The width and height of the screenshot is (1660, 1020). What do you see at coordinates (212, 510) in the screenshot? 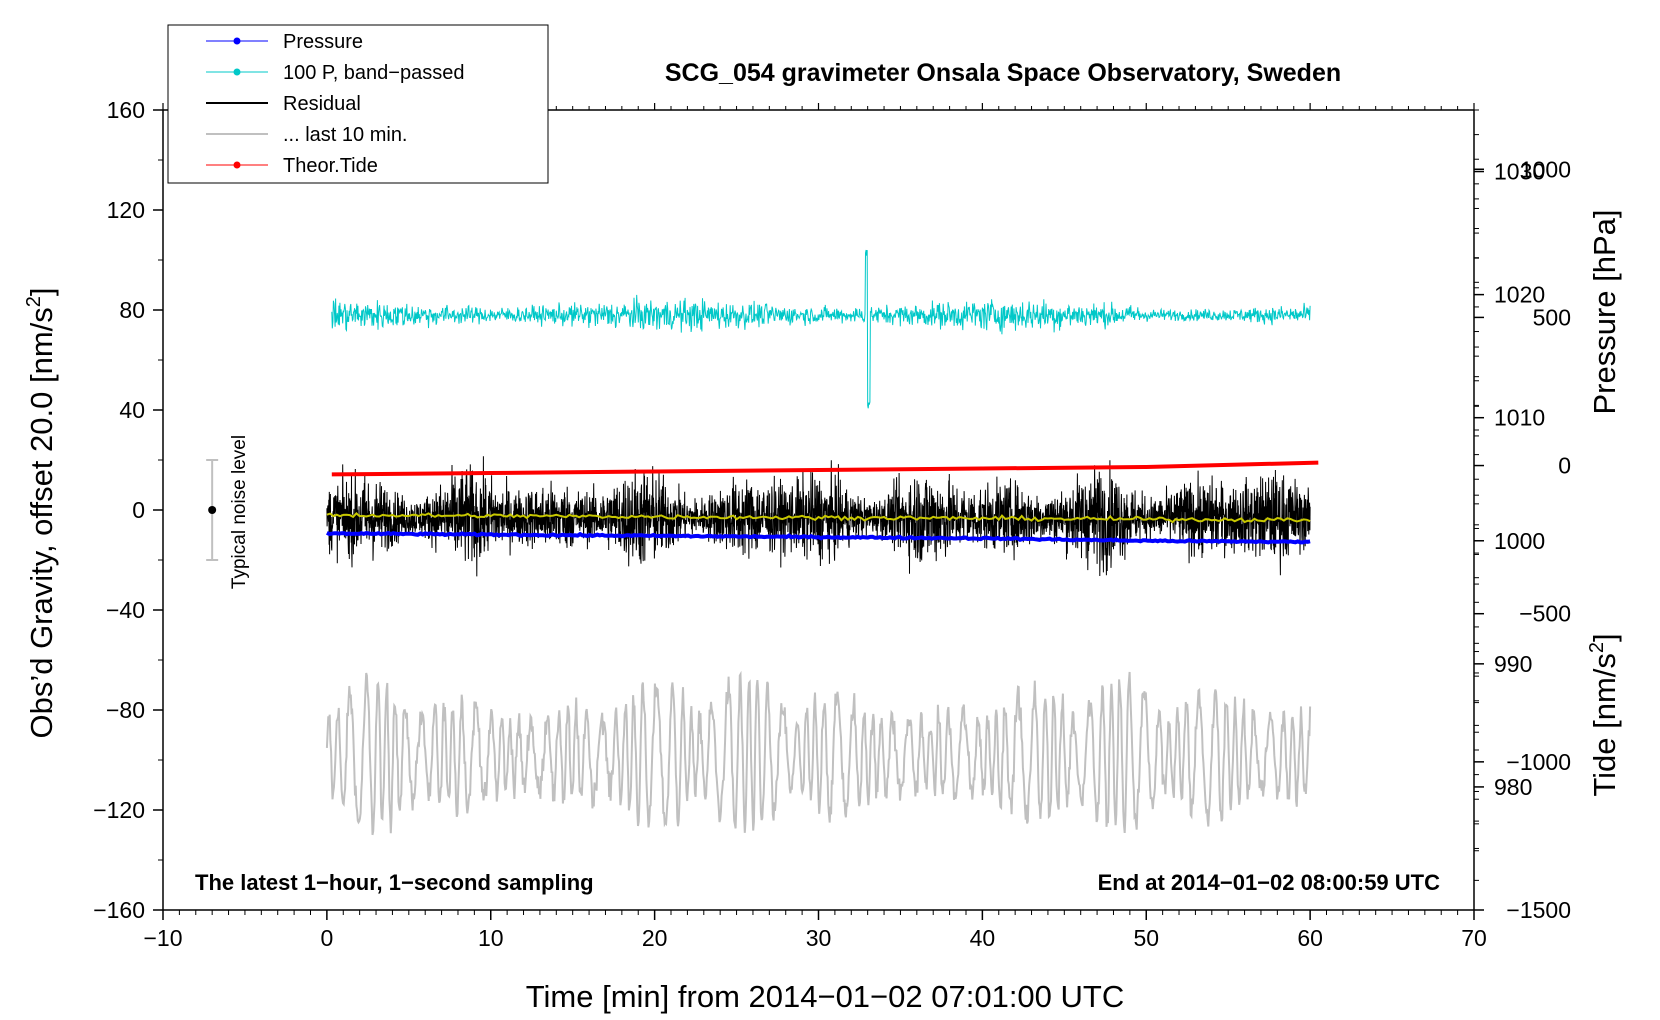
I see `noise-bar-center-dot` at bounding box center [212, 510].